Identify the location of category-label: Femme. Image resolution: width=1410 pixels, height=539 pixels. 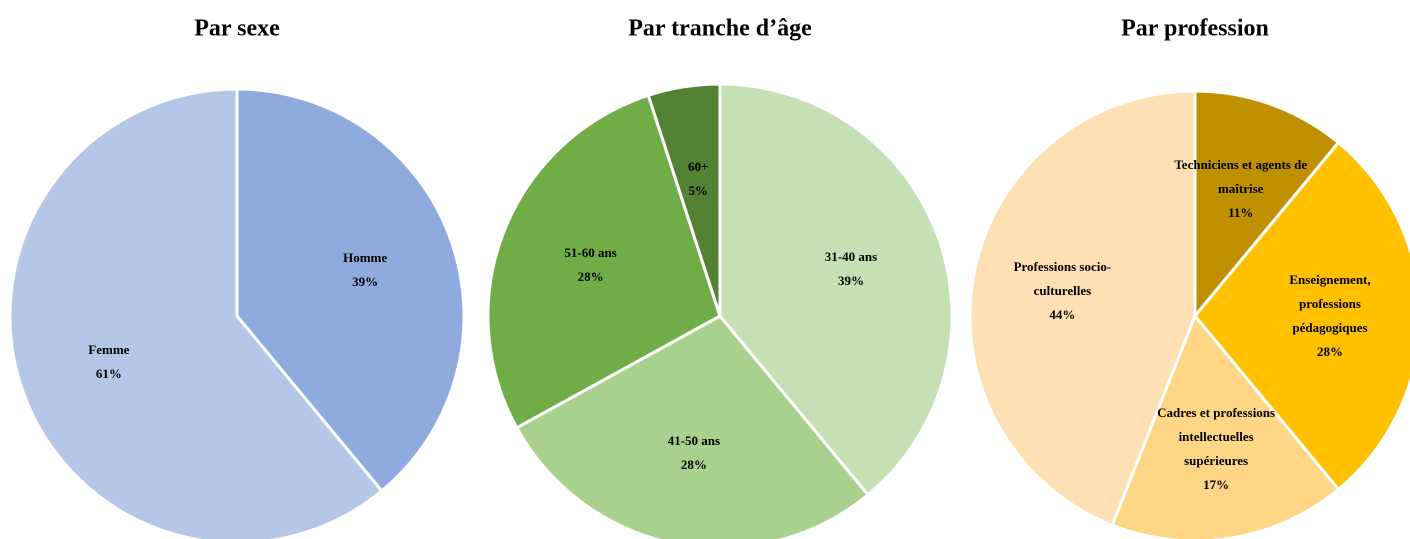
(109, 350).